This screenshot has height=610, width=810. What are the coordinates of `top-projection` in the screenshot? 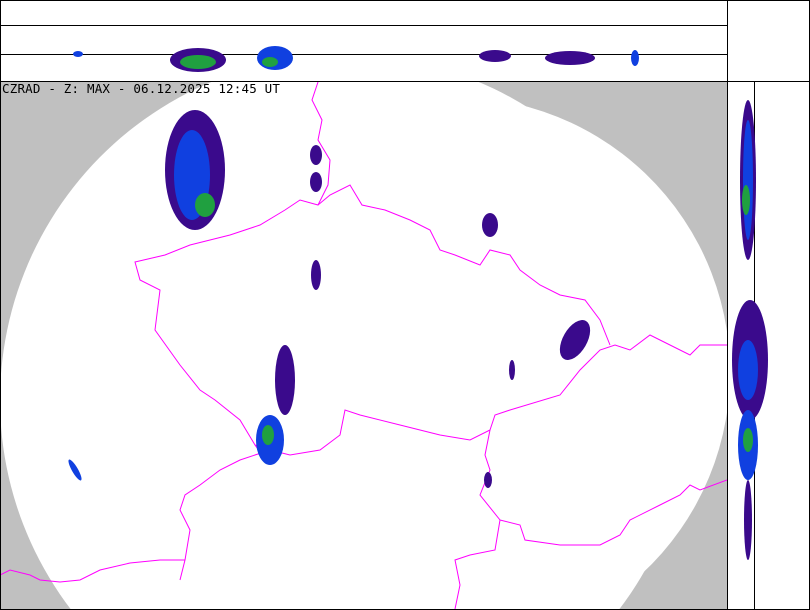 It's located at (363, 40).